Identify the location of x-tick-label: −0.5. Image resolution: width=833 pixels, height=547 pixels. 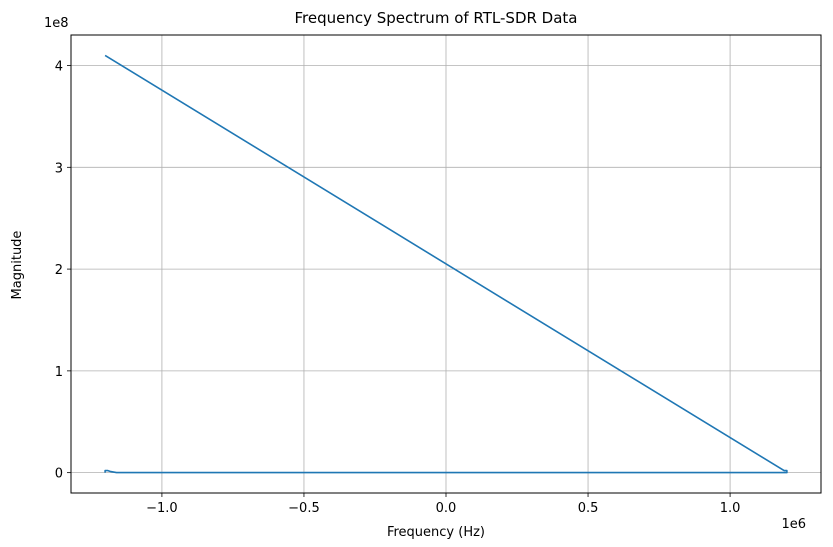
(304, 508).